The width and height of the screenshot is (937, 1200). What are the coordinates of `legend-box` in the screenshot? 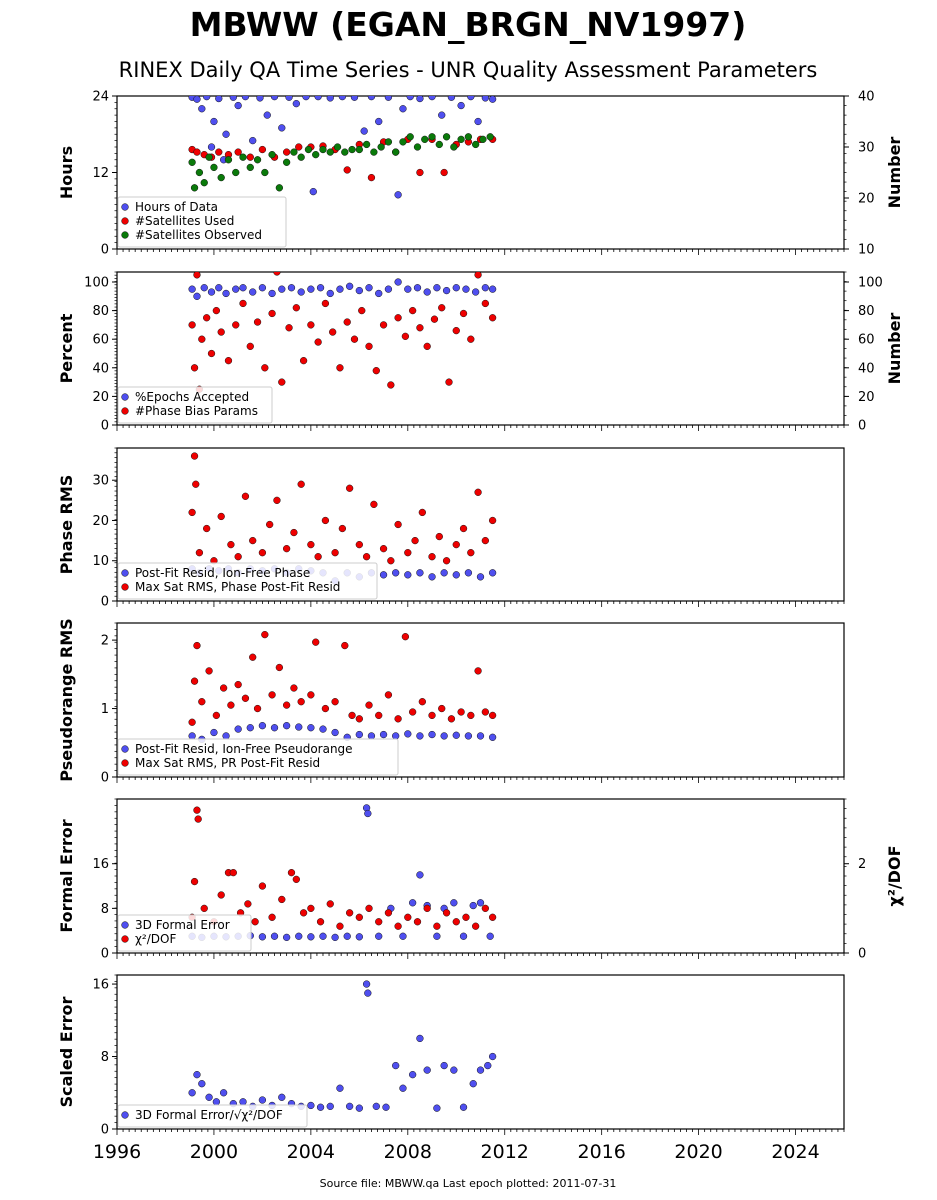 It's located at (212, 1116).